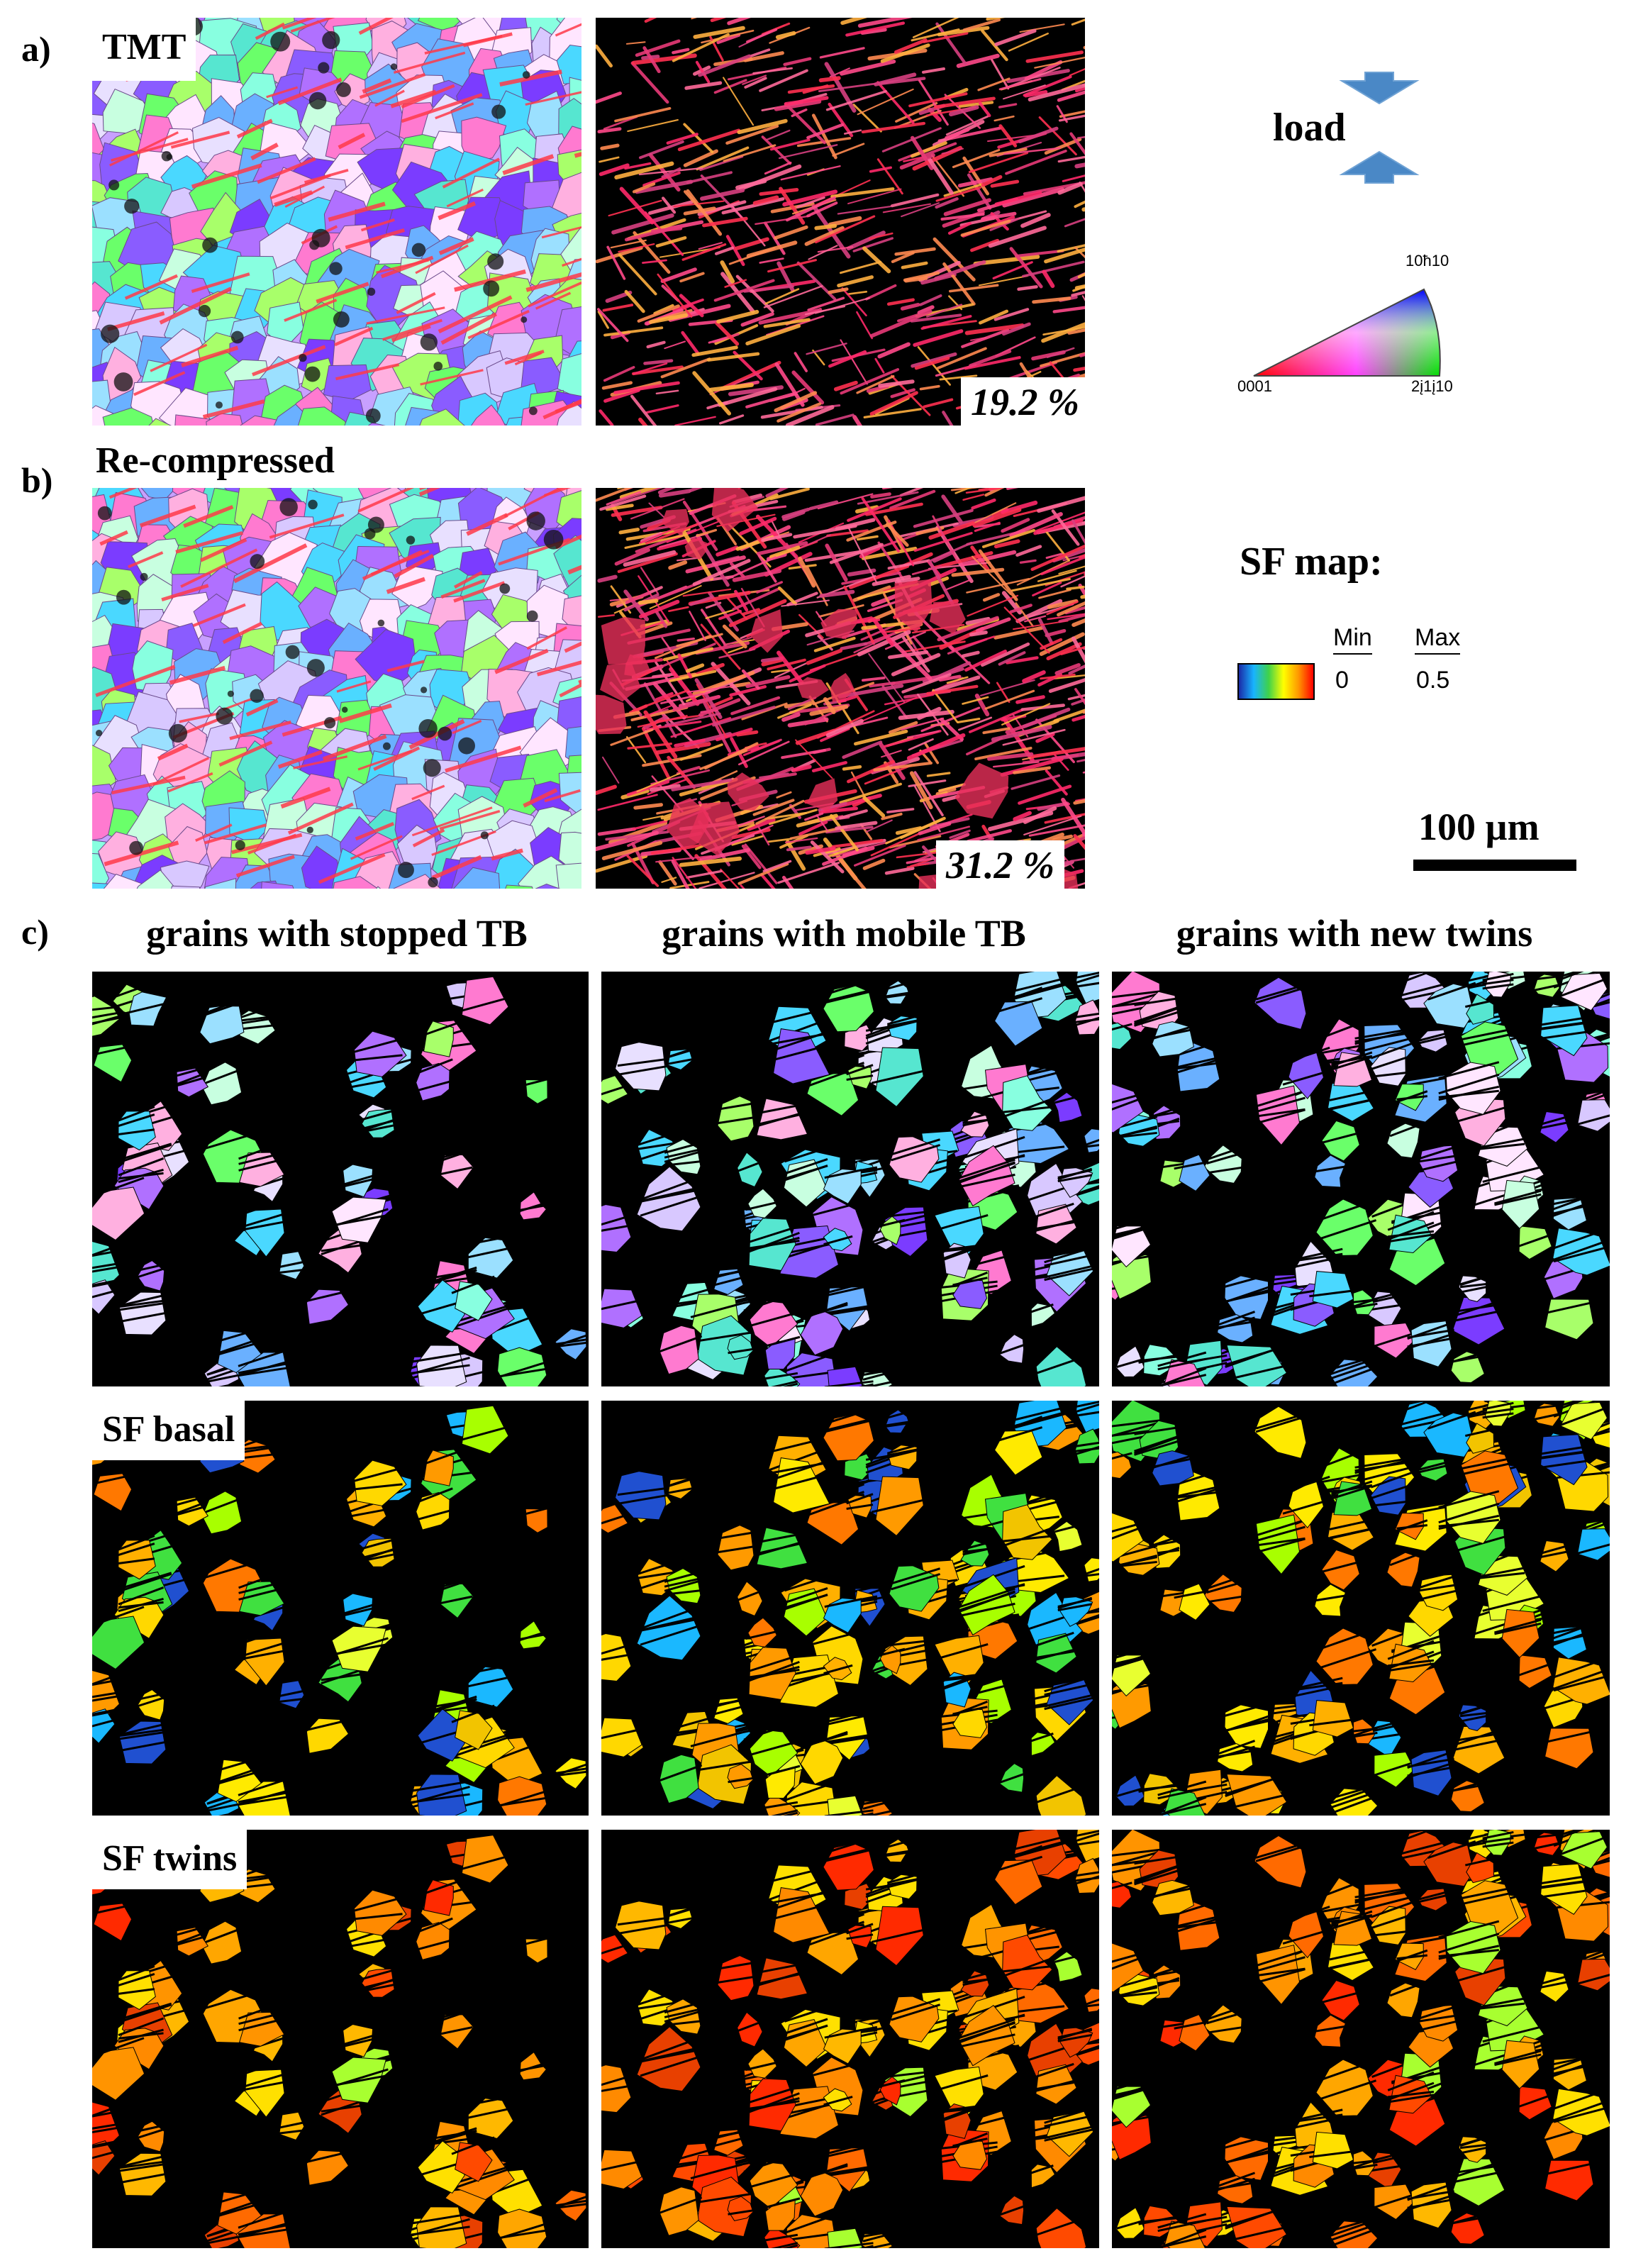 The width and height of the screenshot is (1631, 2268). I want to click on panel-b-letter: b), so click(37, 480).